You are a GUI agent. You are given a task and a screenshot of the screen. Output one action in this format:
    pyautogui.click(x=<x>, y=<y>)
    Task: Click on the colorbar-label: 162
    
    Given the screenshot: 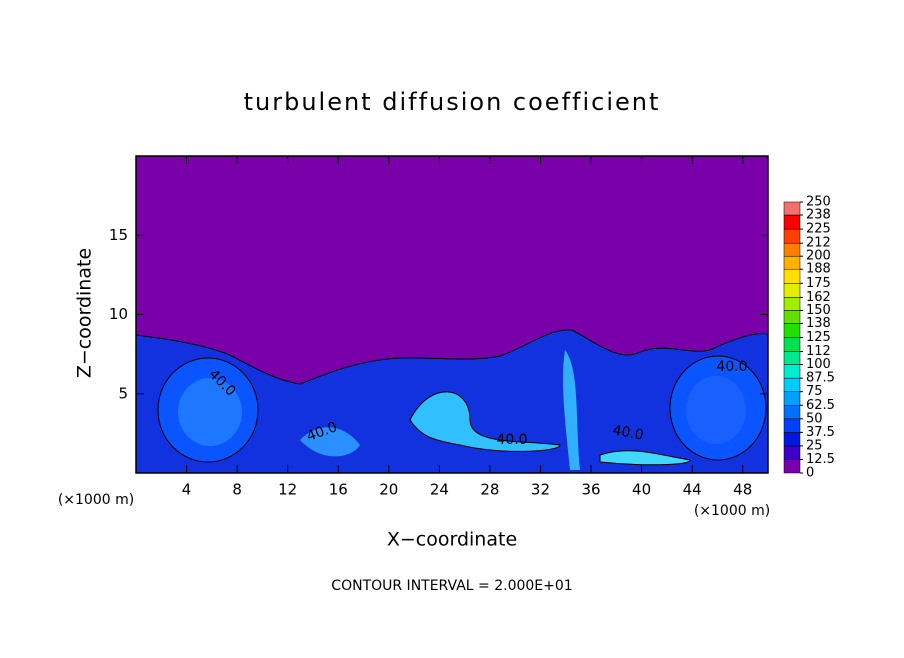 What is the action you would take?
    pyautogui.click(x=818, y=297)
    